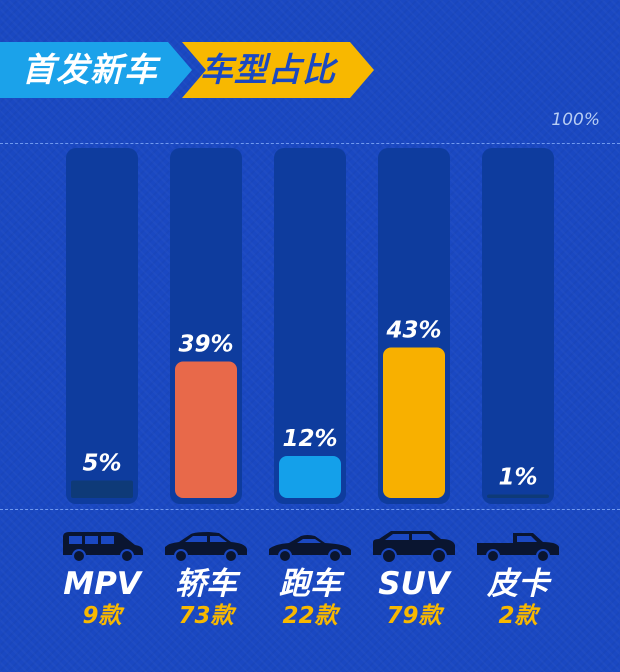 The image size is (620, 672). I want to click on category-count: 22款, so click(310, 616).